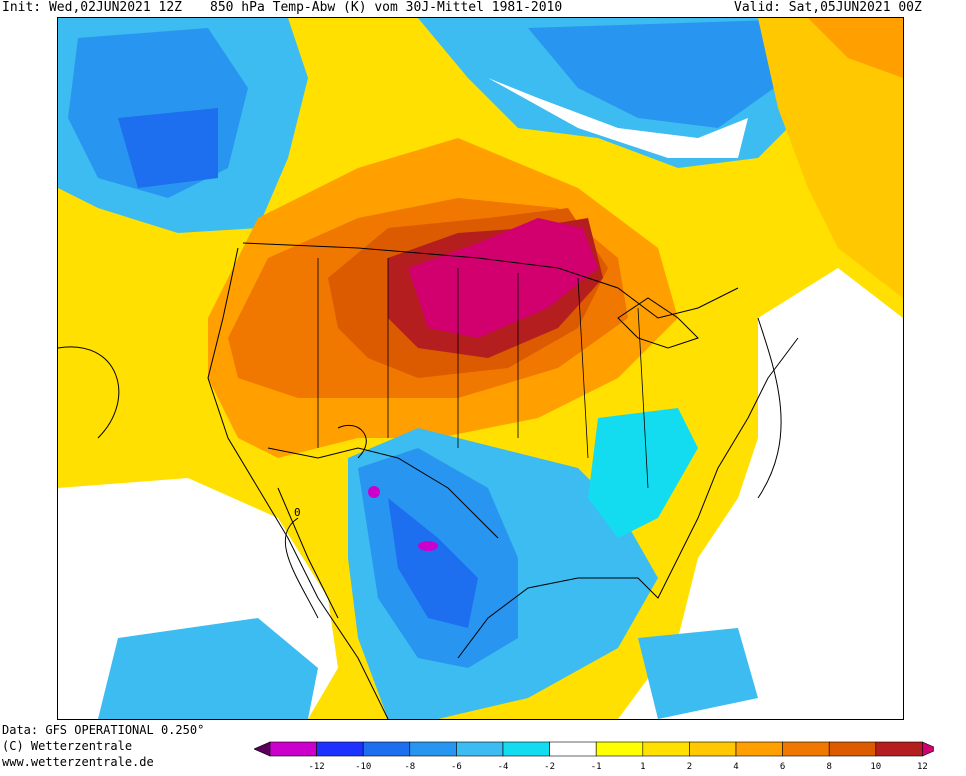  What do you see at coordinates (828, 7) in the screenshot?
I see `valid-time-label: Valid: Sat,05JUN2021 00Z` at bounding box center [828, 7].